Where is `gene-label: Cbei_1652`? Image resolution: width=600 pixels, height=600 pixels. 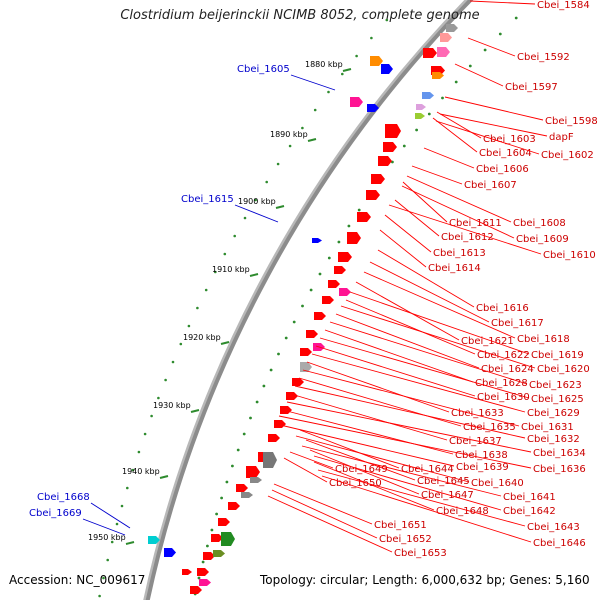 gene-label: Cbei_1652 is located at coordinates (405, 539).